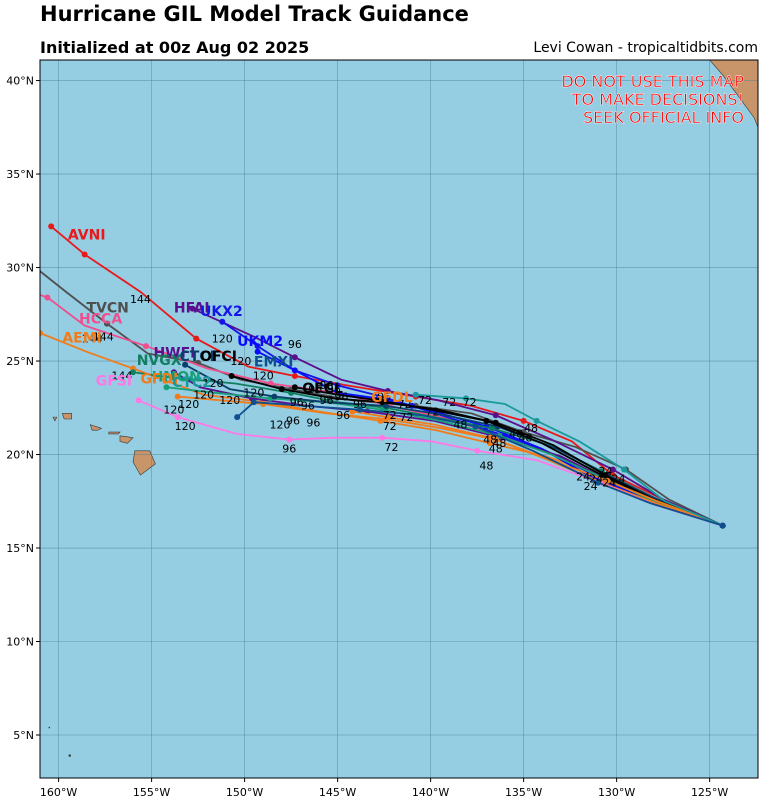 Image resolution: width=768 pixels, height=801 pixels. I want to click on lon-tick-label: 140°W, so click(430, 792).